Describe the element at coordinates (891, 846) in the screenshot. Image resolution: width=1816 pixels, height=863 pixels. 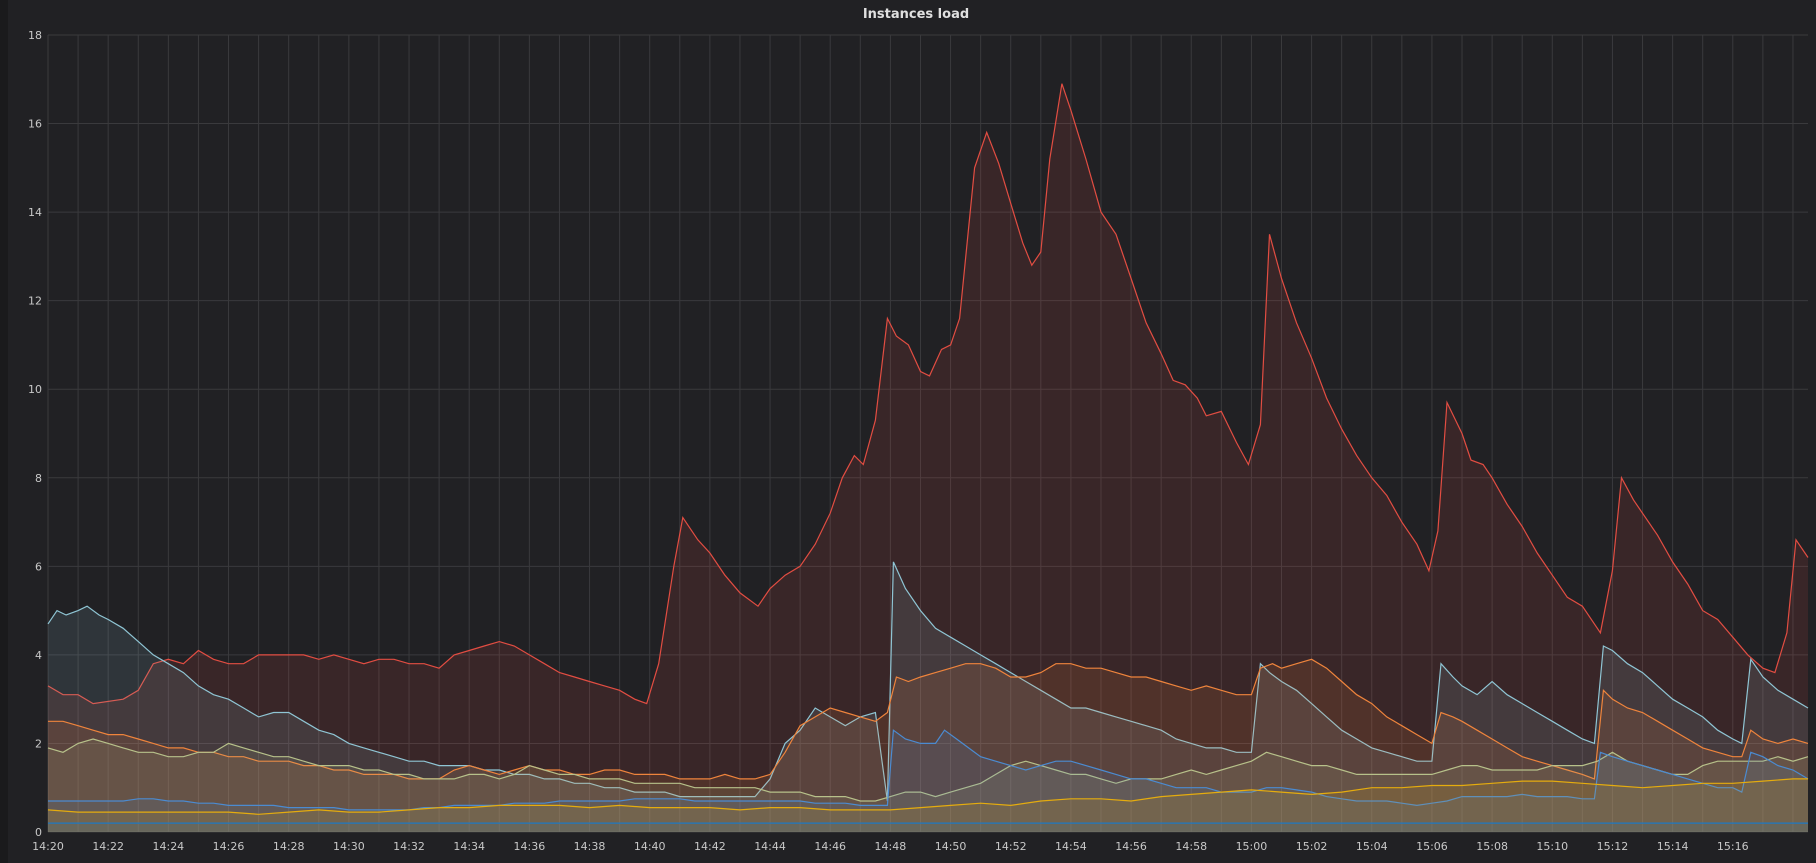
I see `x-tick-label: 14:48` at that location.